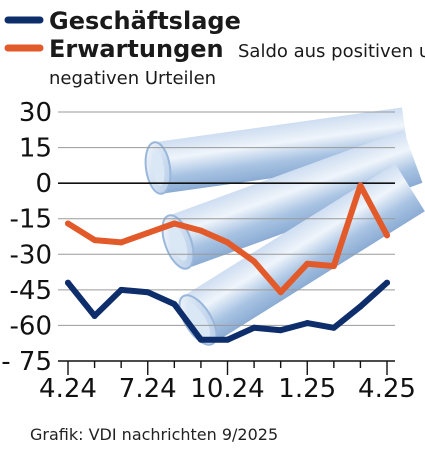 The image size is (425, 449). Describe the element at coordinates (26, 237) in the screenshot. I see `y-axis: 30 15 0 -15 -30 -45 -60 - 75` at that location.